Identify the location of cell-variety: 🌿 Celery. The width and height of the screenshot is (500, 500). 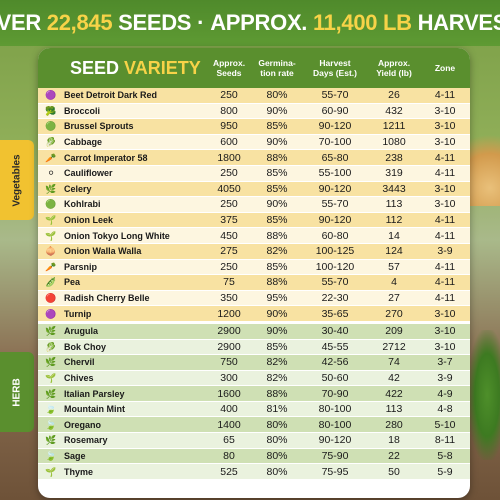
(122, 189).